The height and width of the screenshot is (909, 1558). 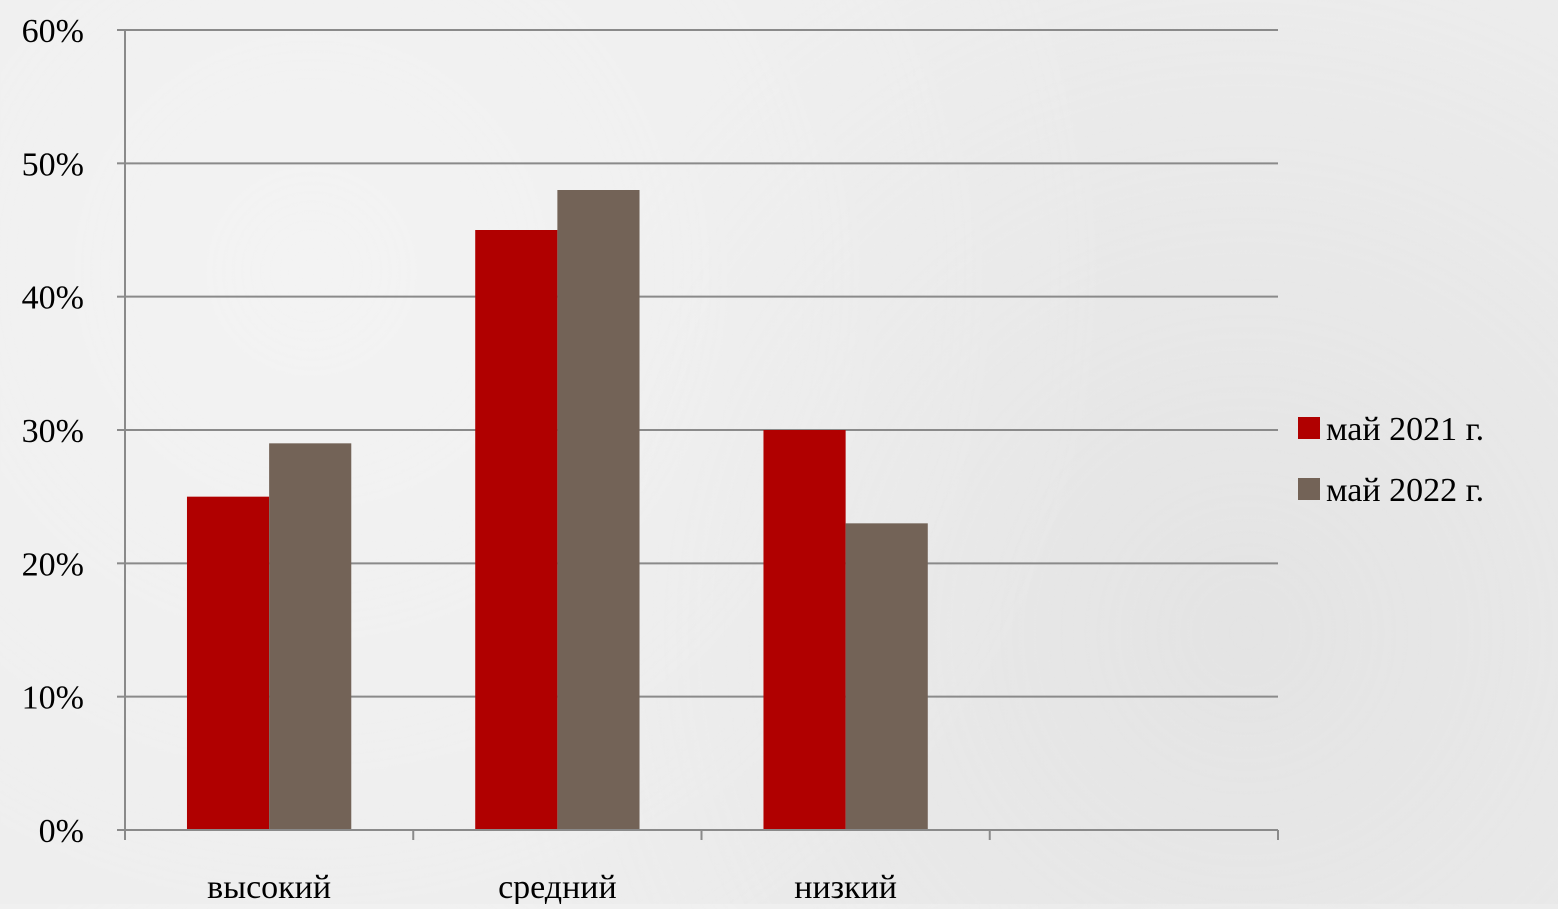 I want to click on y-tick-label: 20%, so click(x=53, y=564).